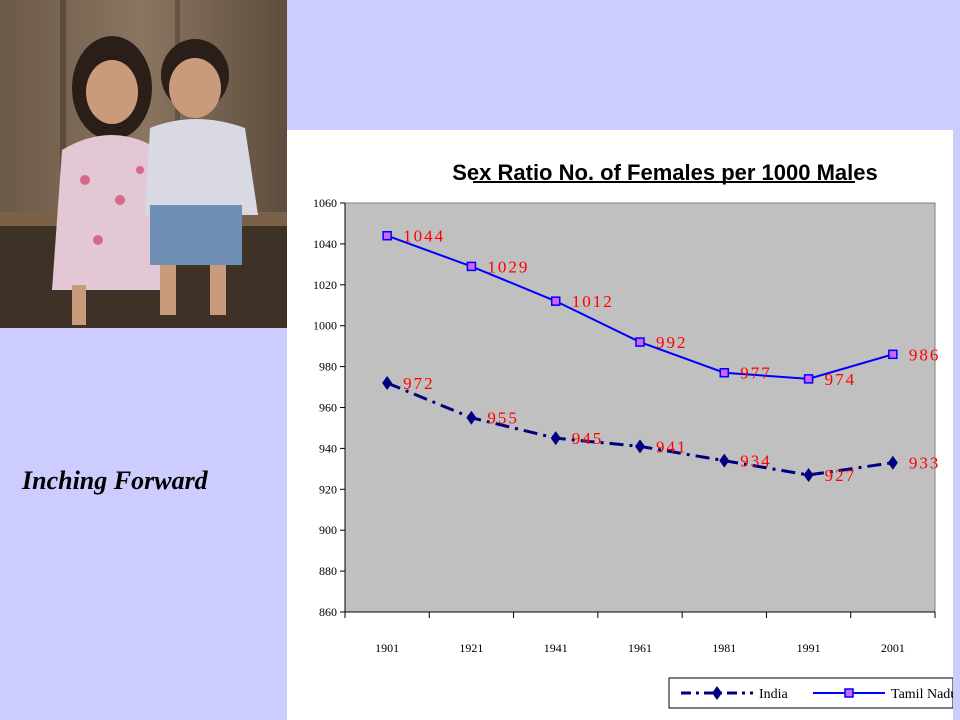 This screenshot has width=960, height=720. What do you see at coordinates (328, 448) in the screenshot?
I see `y-tick-label: 940` at bounding box center [328, 448].